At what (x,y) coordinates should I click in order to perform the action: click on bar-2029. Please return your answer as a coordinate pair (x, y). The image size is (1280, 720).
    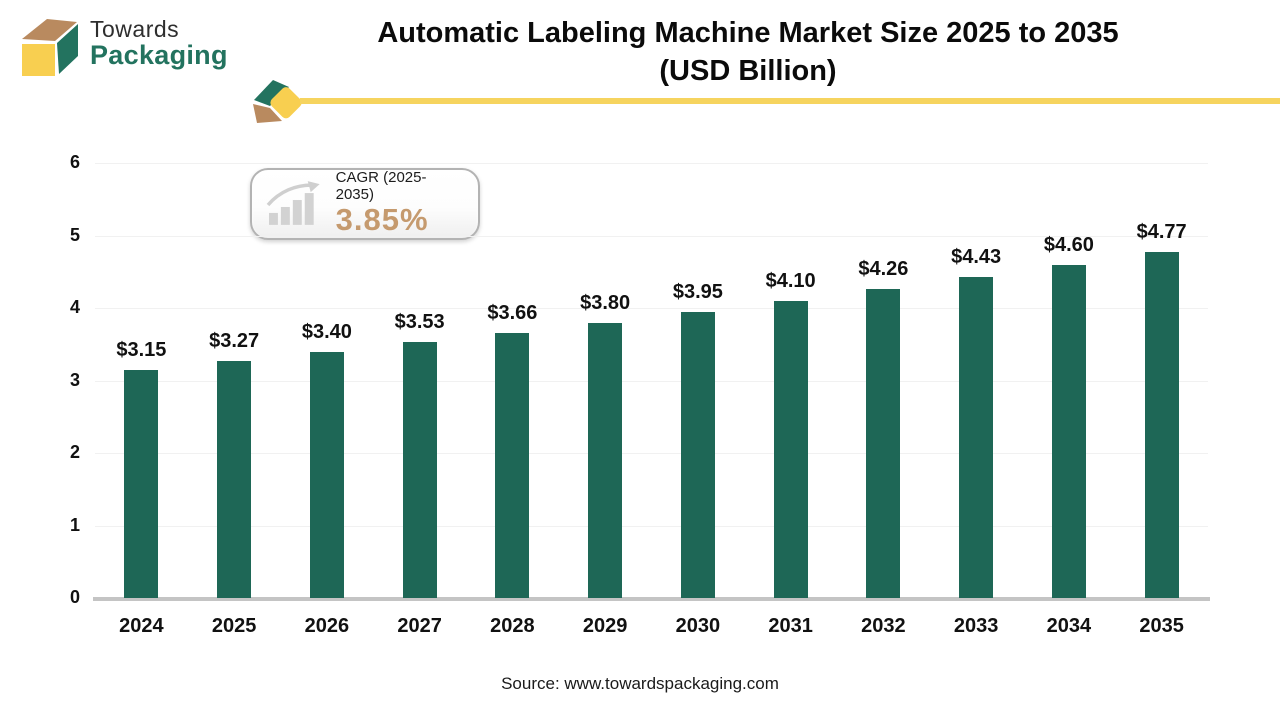
    Looking at the image, I should click on (605, 460).